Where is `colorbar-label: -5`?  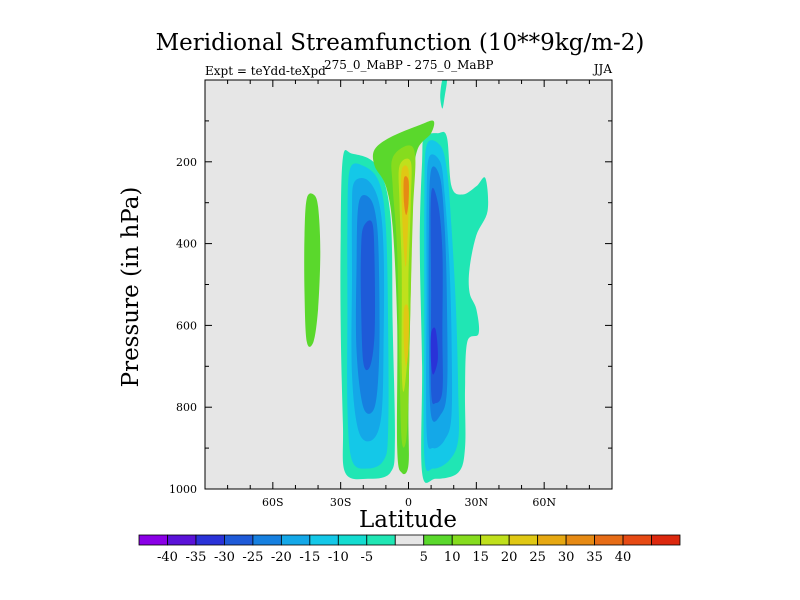 colorbar-label: -5 is located at coordinates (366, 557).